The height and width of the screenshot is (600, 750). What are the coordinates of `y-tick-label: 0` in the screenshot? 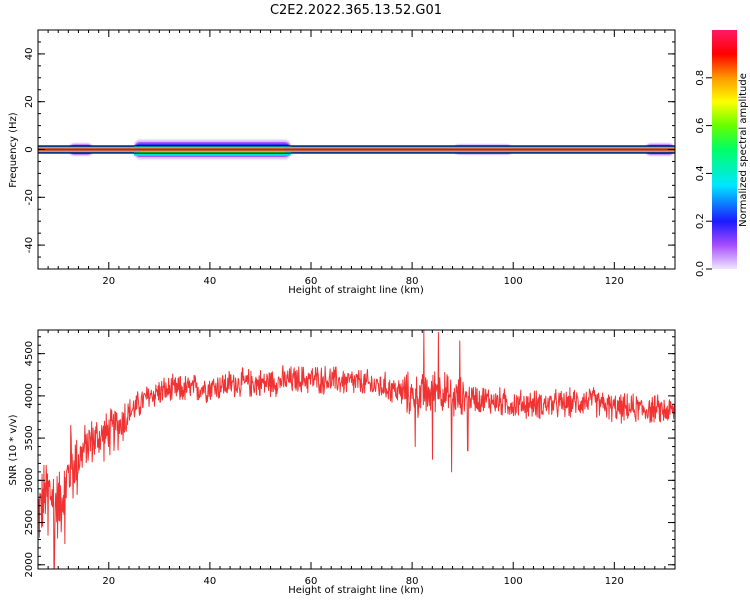 It's located at (29, 149).